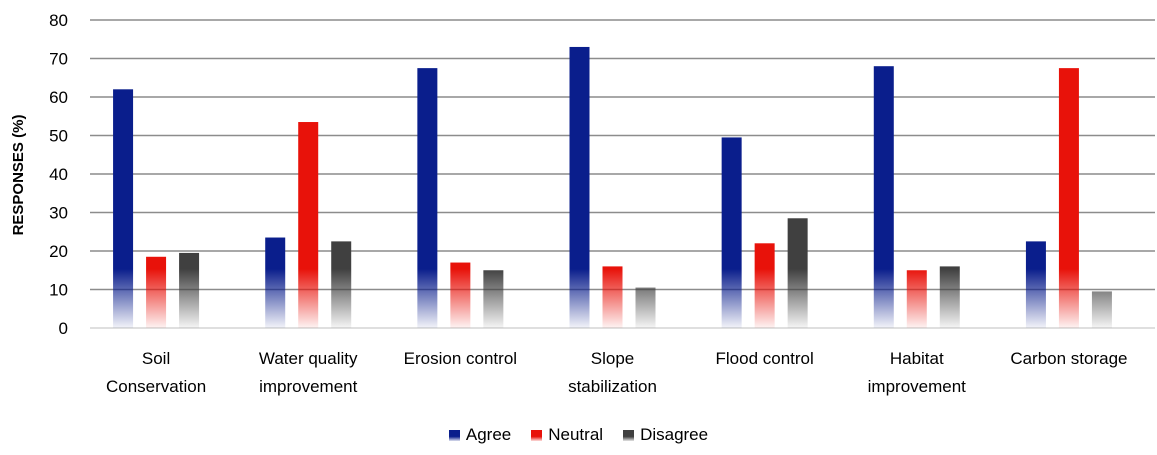 The image size is (1157, 455). I want to click on legend: Agree Neutral Disagree, so click(578, 435).